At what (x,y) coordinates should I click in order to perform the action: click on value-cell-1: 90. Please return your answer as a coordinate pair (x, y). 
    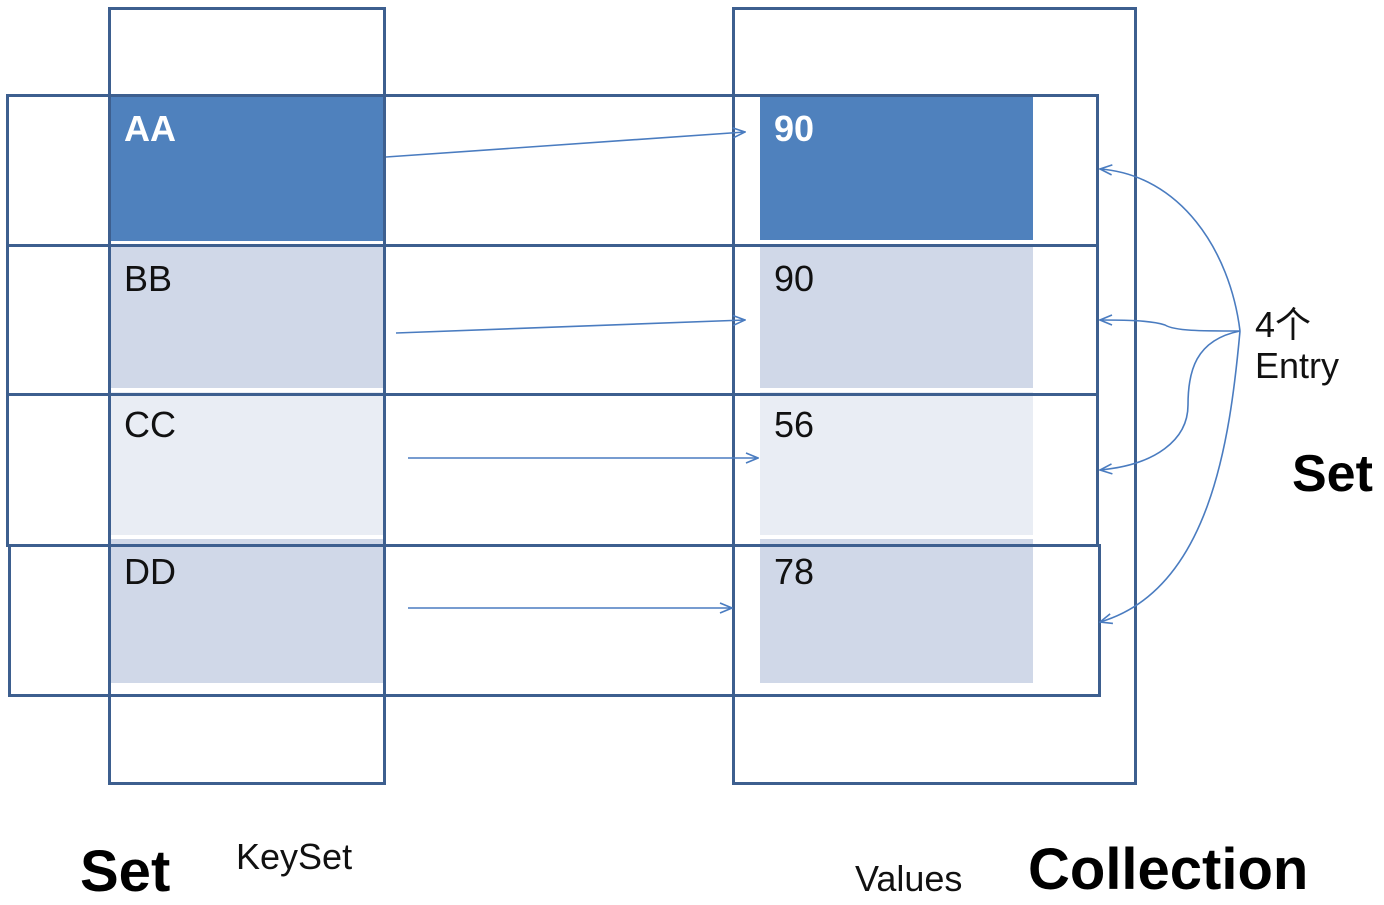
    Looking at the image, I should click on (896, 168).